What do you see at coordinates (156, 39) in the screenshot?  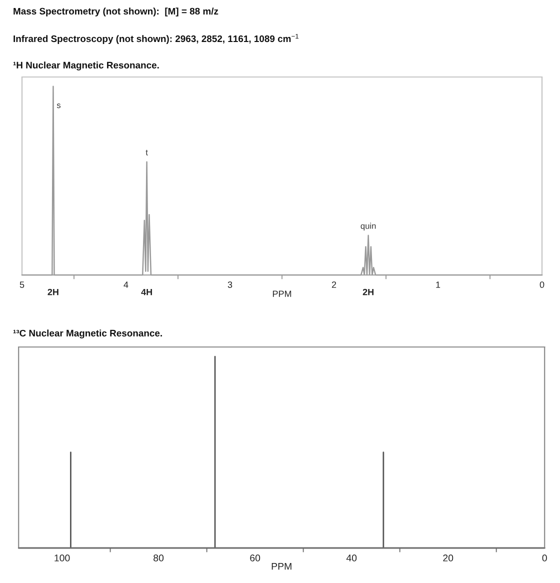 I see `text: Infrared Spectroscopy (not shown): 2963, 2852, 1161, 1089 cm$^{−1}$` at bounding box center [156, 39].